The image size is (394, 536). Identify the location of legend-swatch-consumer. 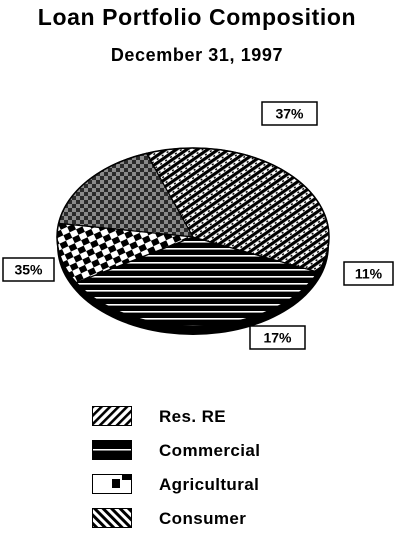
(112, 518).